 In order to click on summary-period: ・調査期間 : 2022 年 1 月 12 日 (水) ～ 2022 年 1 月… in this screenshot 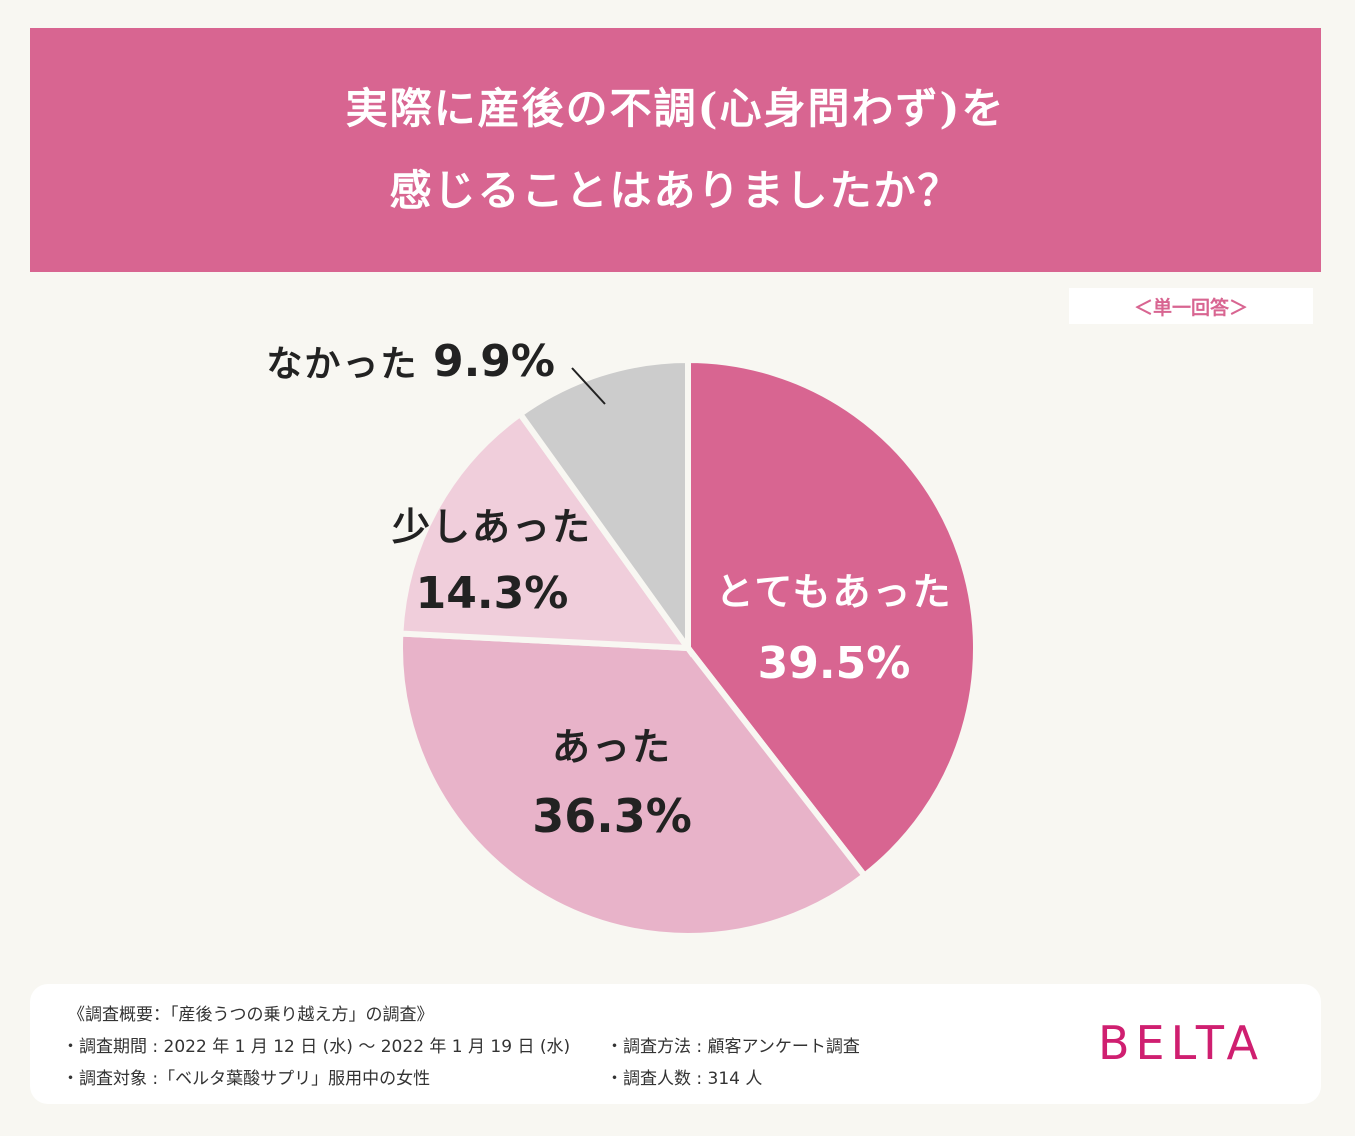, I will do `click(316, 1047)`.